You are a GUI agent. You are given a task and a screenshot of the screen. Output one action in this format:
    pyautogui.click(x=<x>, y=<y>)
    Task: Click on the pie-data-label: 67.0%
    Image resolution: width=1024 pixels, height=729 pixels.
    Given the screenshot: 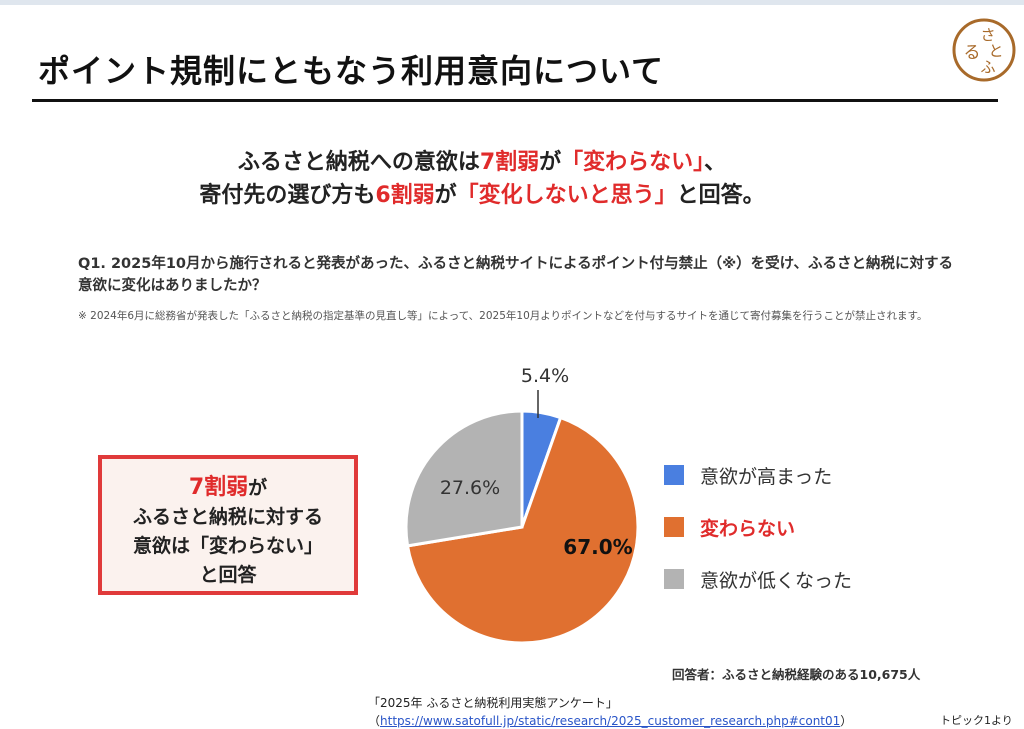 What is the action you would take?
    pyautogui.click(x=597, y=547)
    